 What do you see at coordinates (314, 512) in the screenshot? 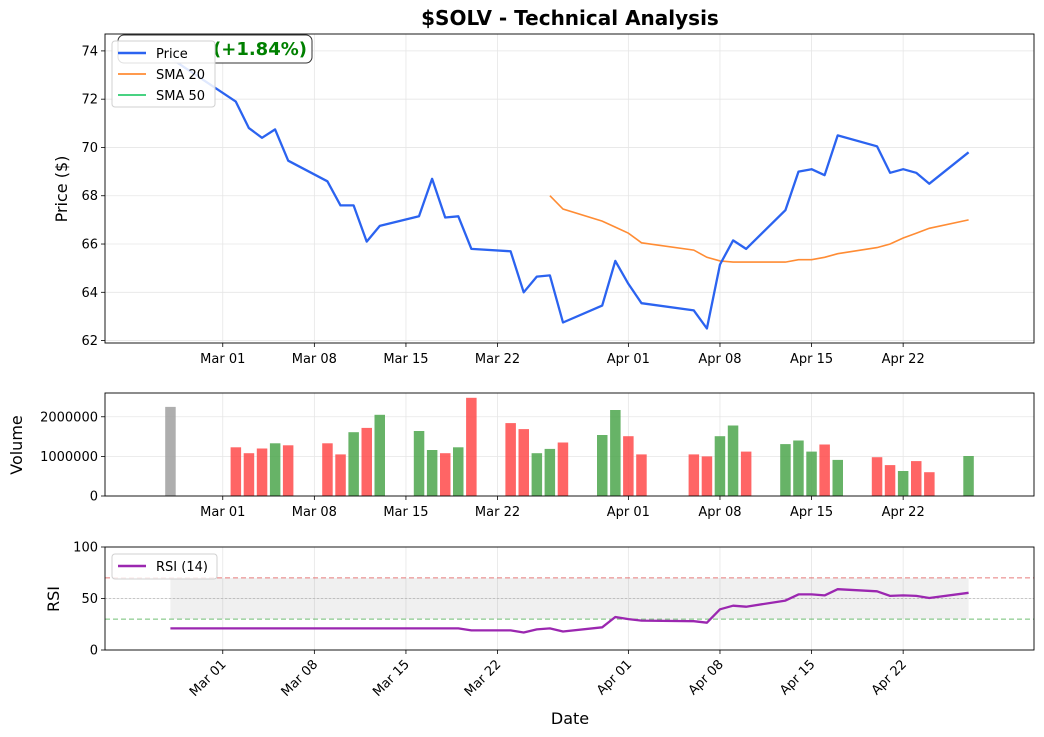
I see `volume-xtick-label: Mar 08` at bounding box center [314, 512].